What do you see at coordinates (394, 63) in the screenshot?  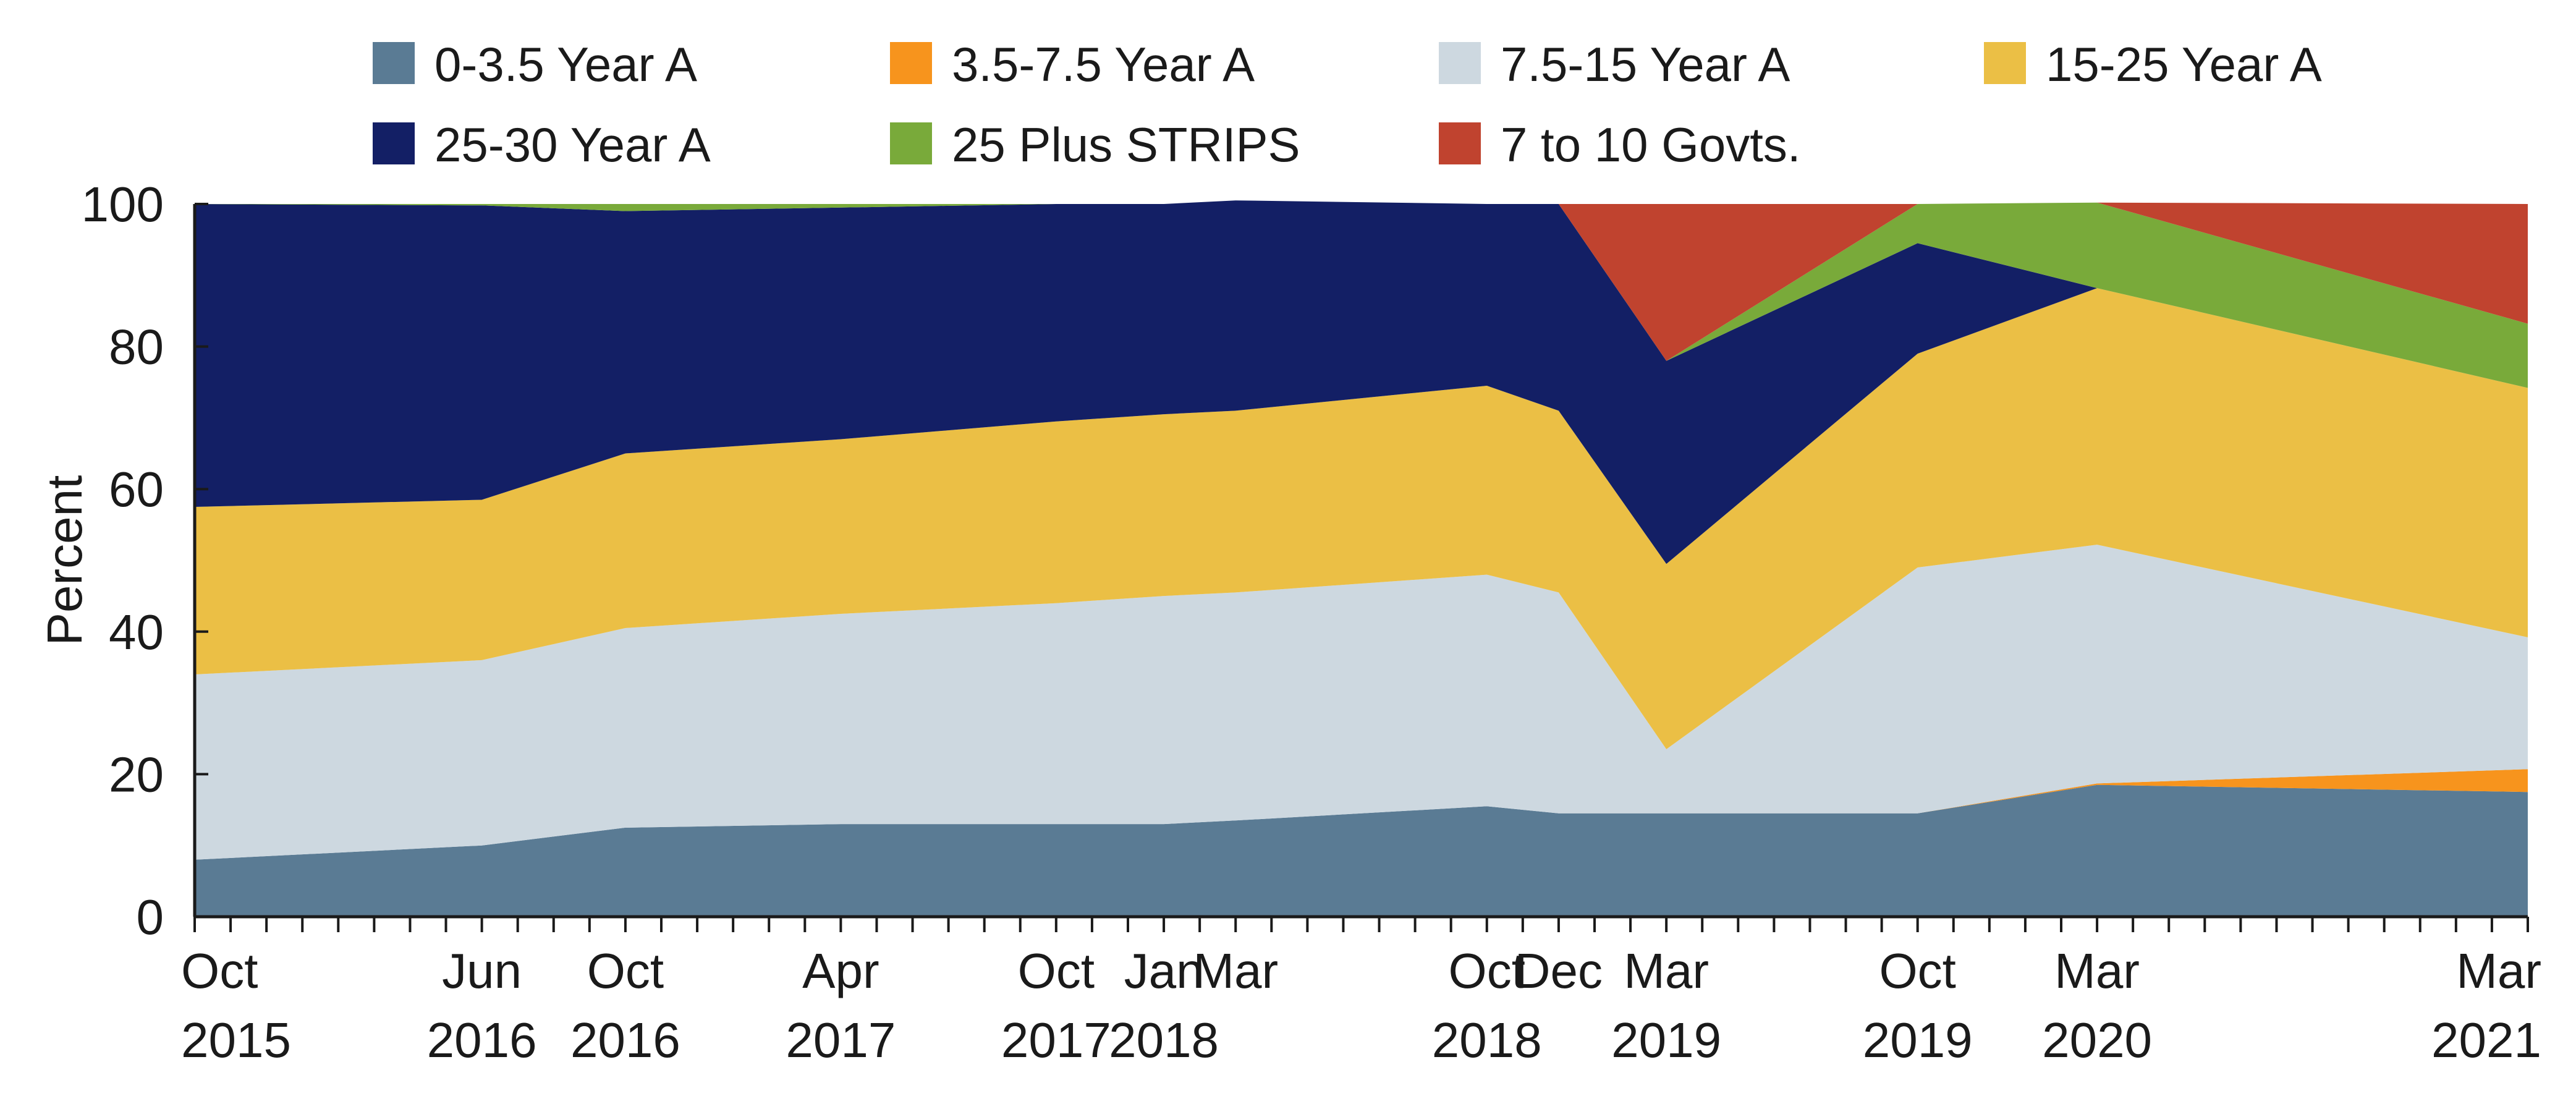 I see `legend-swatch-0-3-5-year-a` at bounding box center [394, 63].